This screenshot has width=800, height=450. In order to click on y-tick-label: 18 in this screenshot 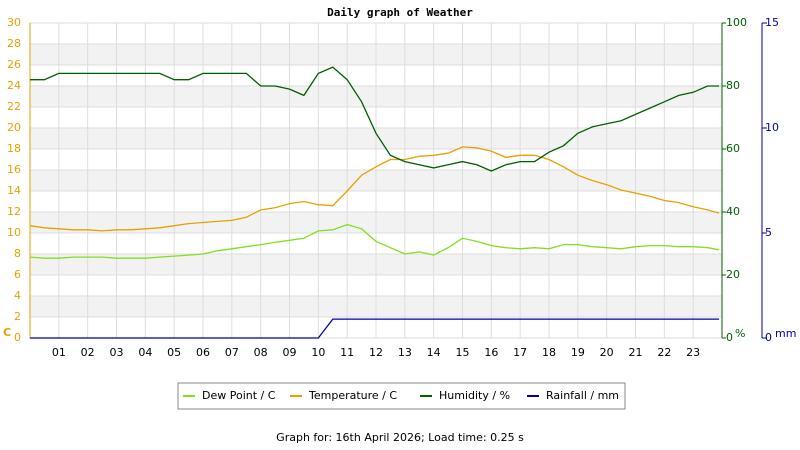, I will do `click(14, 148)`.